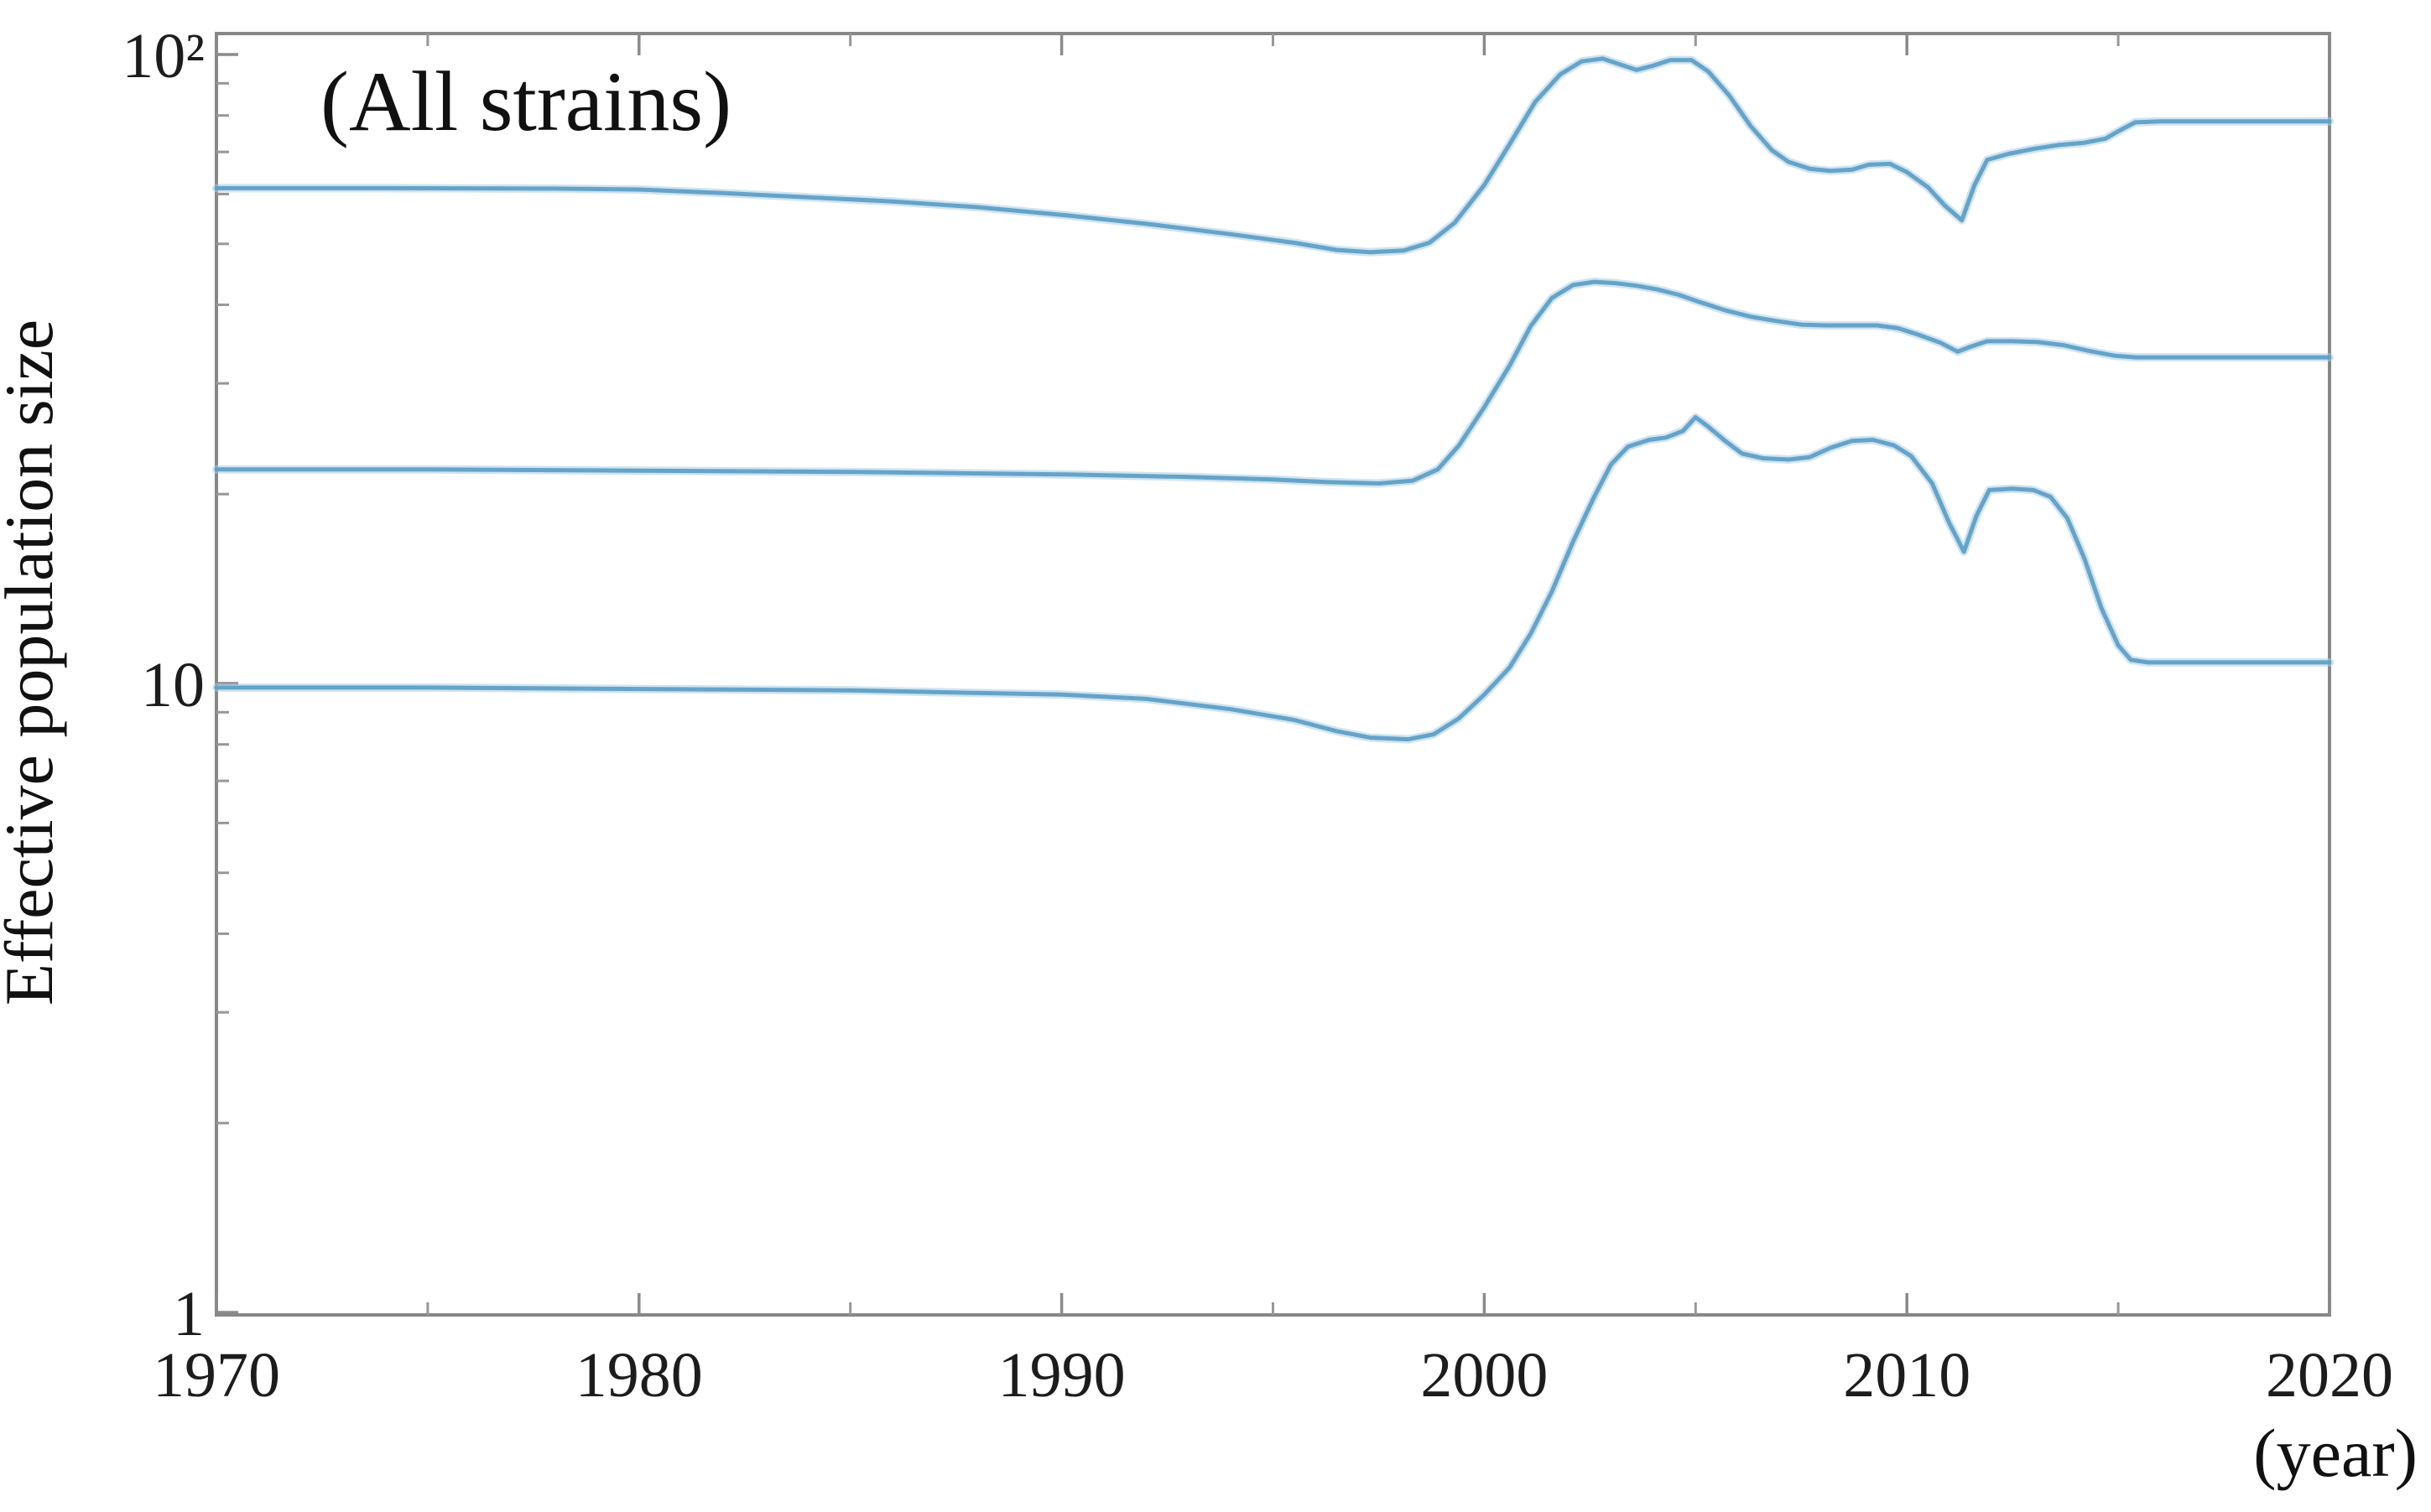 The height and width of the screenshot is (1512, 2431). I want to click on upper-95-hpd-line, so click(1273, 155).